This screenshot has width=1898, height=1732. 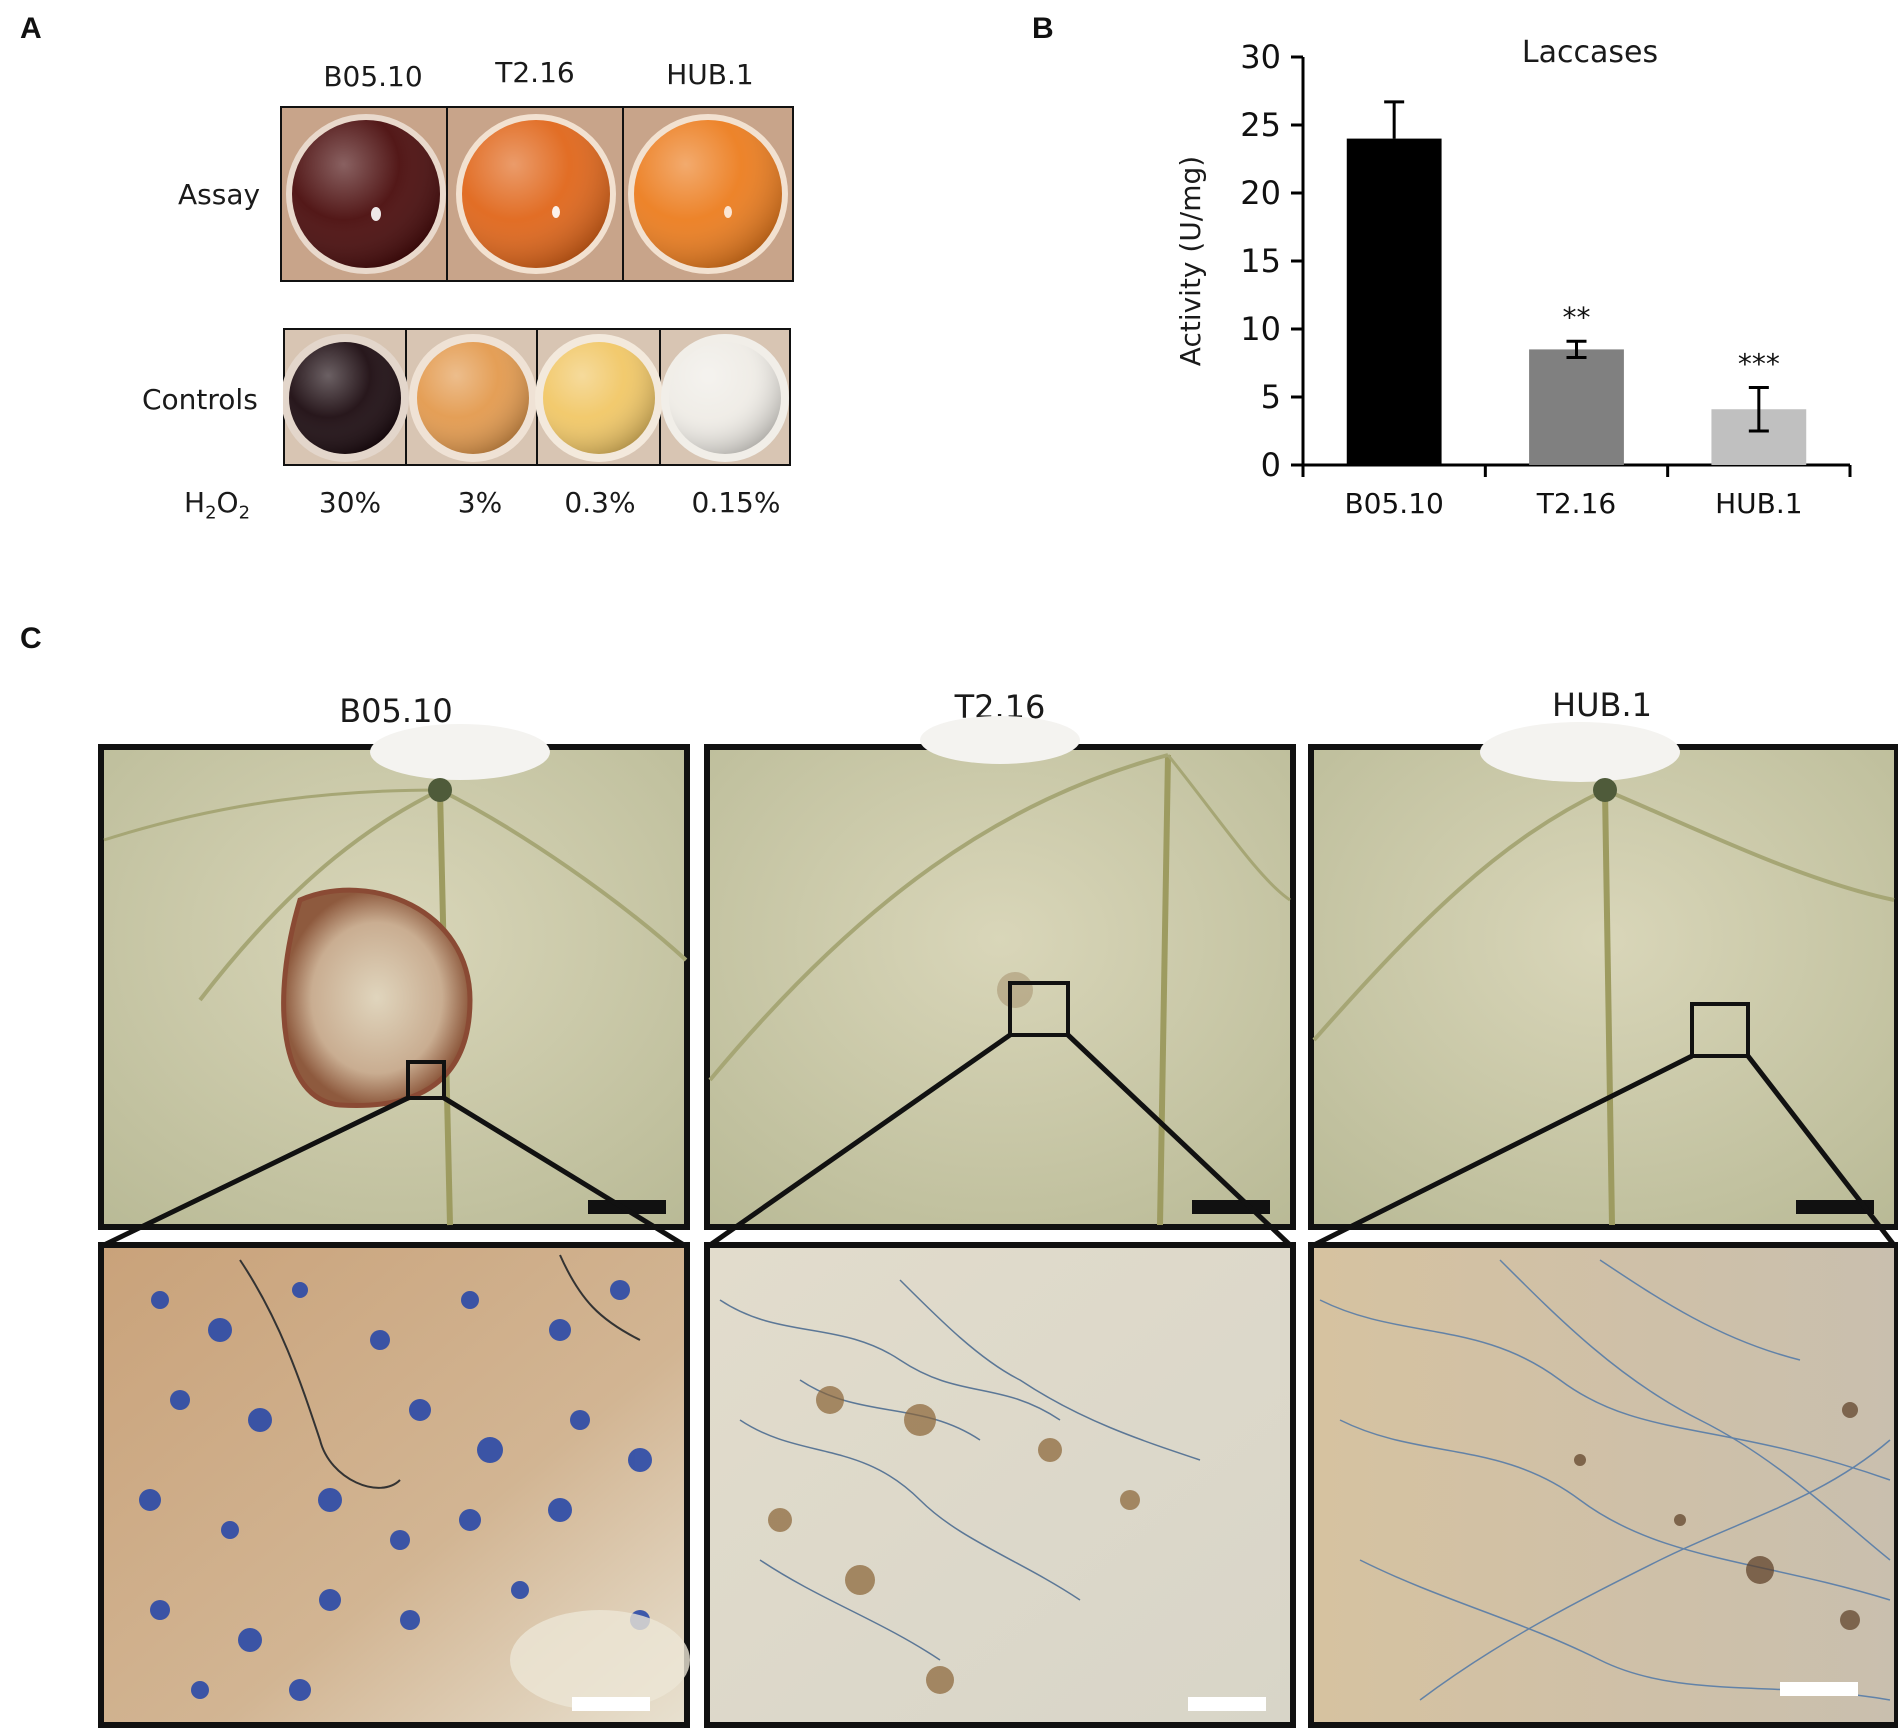 I want to click on row-label-assay: Assay, so click(x=219, y=194).